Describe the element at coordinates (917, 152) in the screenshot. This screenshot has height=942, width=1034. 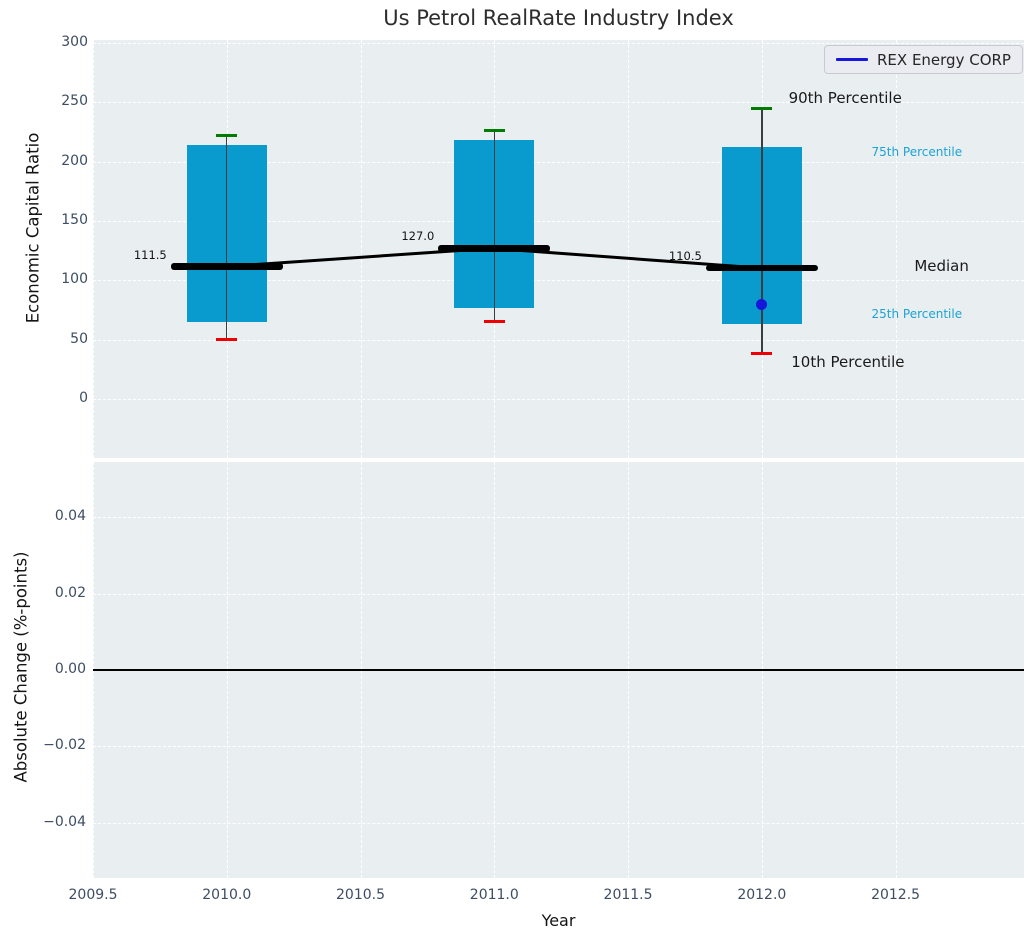
I see `annotation-75th-percentile: 75th Percentile` at that location.